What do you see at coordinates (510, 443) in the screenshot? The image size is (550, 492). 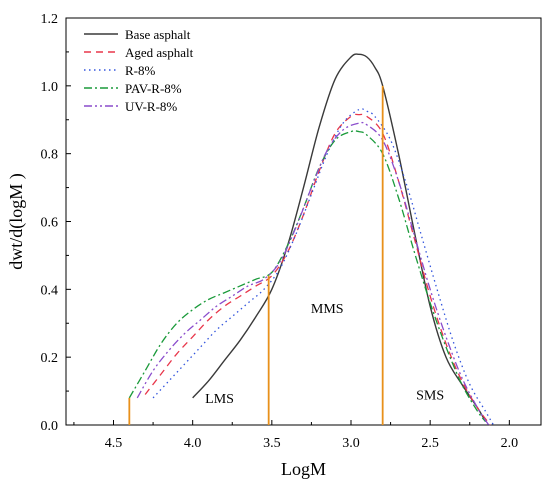 I see `x-tick-label: 2.0` at bounding box center [510, 443].